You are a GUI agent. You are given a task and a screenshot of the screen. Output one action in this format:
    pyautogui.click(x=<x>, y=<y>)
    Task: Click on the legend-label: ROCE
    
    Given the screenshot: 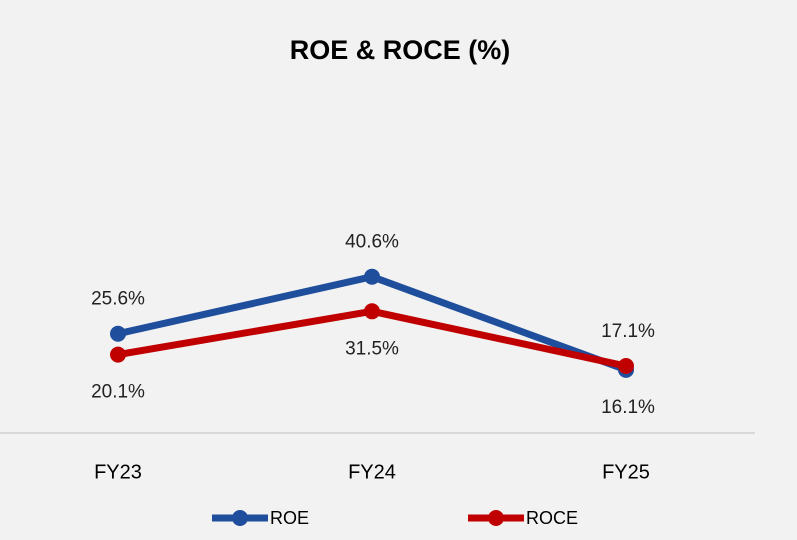 What is the action you would take?
    pyautogui.click(x=552, y=518)
    